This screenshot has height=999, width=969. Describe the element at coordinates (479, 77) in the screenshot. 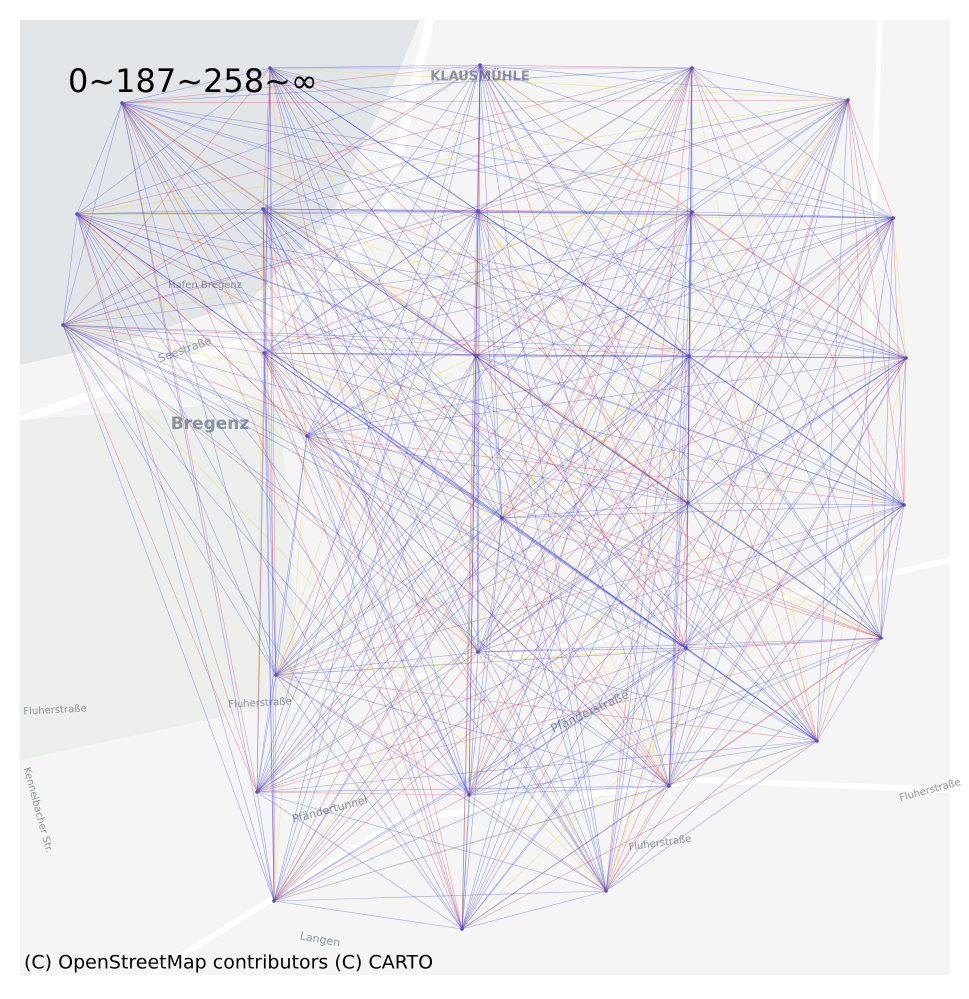

I see `place-label: KLAUSMÜHLE` at that location.